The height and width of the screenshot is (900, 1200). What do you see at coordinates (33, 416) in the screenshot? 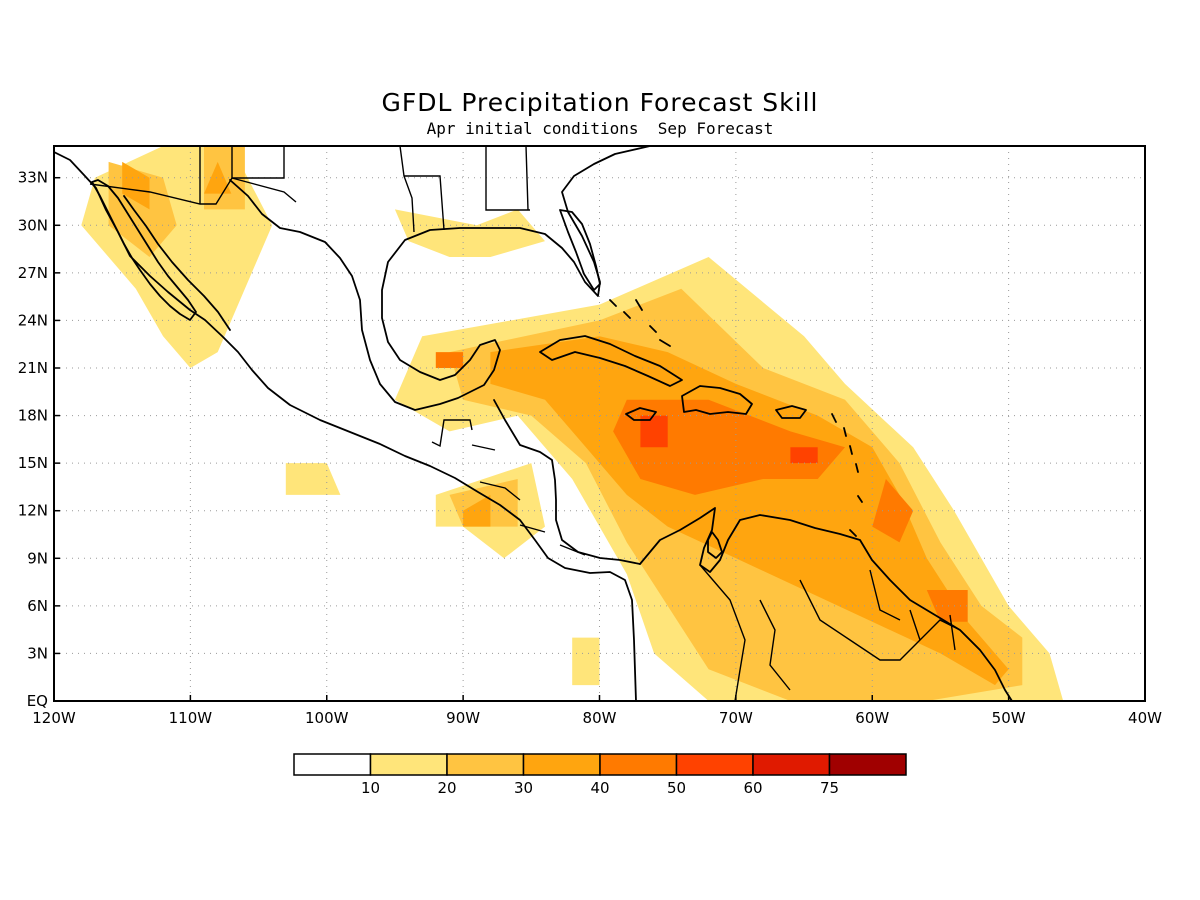
I see `lat-tick-label: 18N` at bounding box center [33, 416].